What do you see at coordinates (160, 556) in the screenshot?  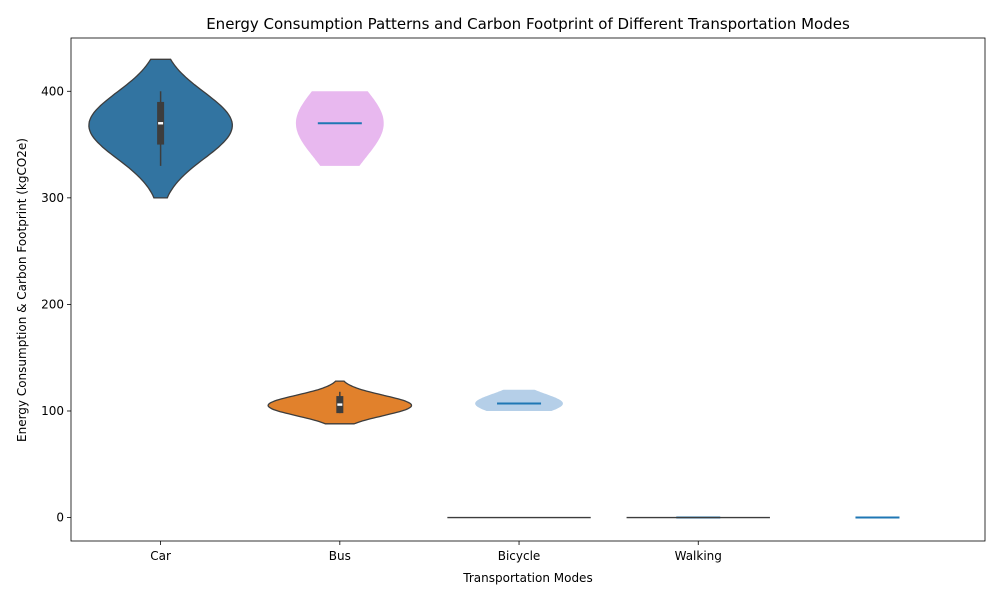 I see `x-tick-label: Car` at bounding box center [160, 556].